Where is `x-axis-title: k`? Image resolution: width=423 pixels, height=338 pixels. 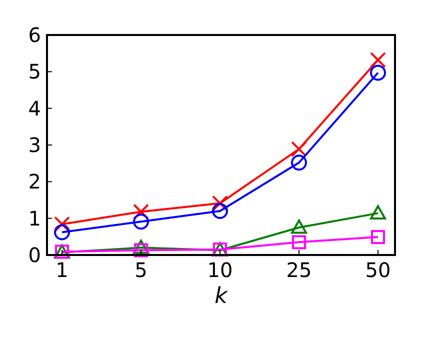
x-axis-title: k is located at coordinates (221, 296).